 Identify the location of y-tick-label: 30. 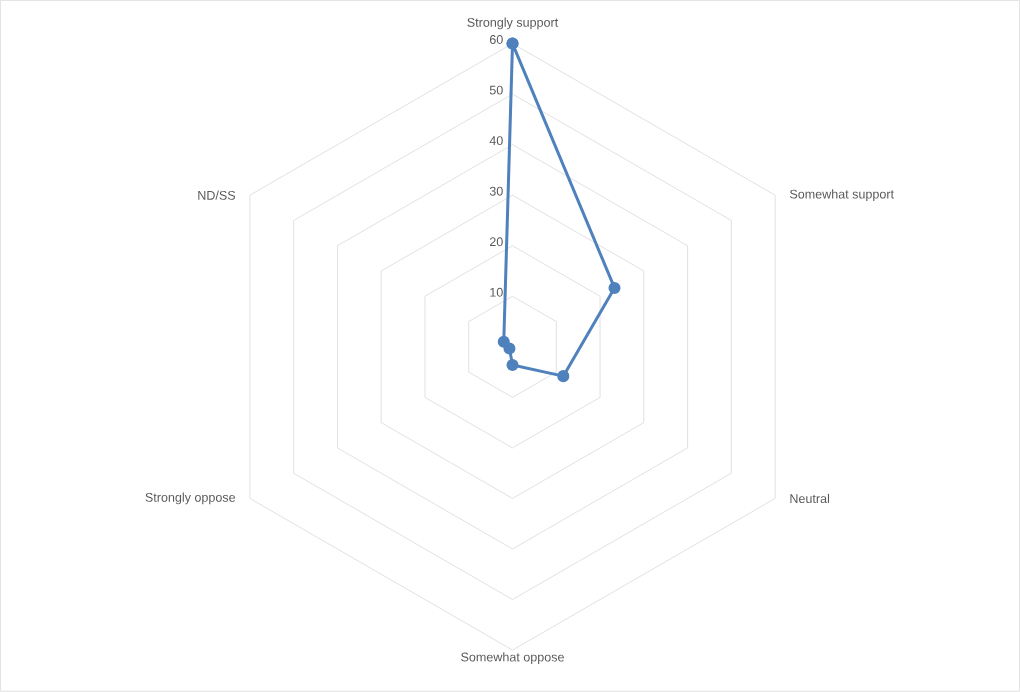
(496, 191).